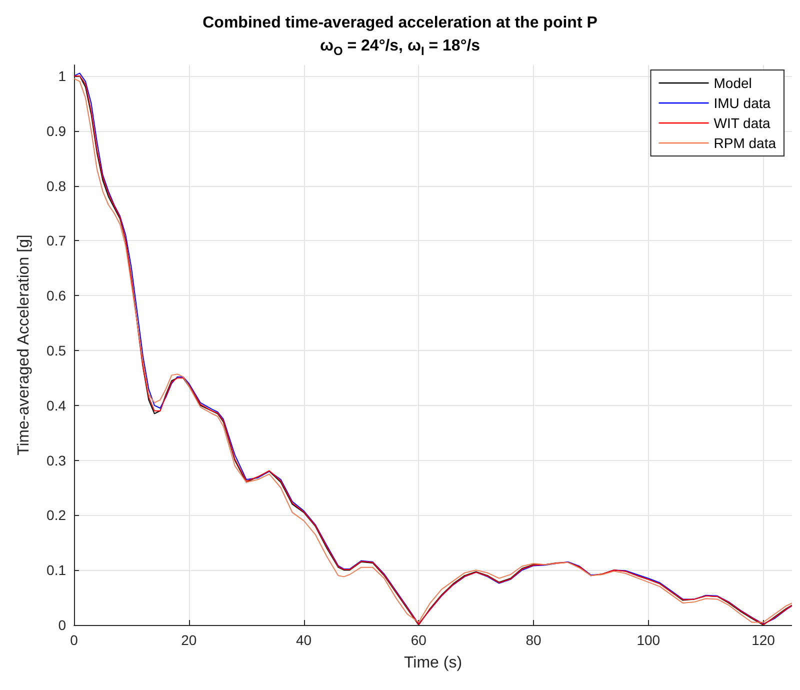  Describe the element at coordinates (56, 296) in the screenshot. I see `y-tick-label: 0.6` at that location.